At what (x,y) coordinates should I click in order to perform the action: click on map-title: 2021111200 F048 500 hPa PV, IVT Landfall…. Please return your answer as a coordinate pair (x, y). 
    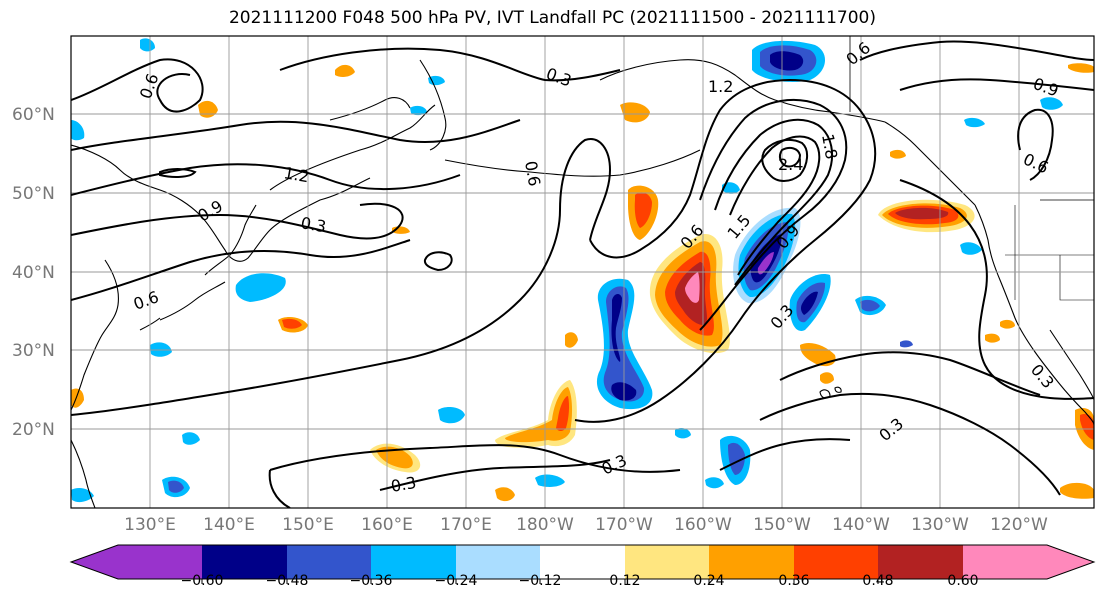
    Looking at the image, I should click on (552, 18).